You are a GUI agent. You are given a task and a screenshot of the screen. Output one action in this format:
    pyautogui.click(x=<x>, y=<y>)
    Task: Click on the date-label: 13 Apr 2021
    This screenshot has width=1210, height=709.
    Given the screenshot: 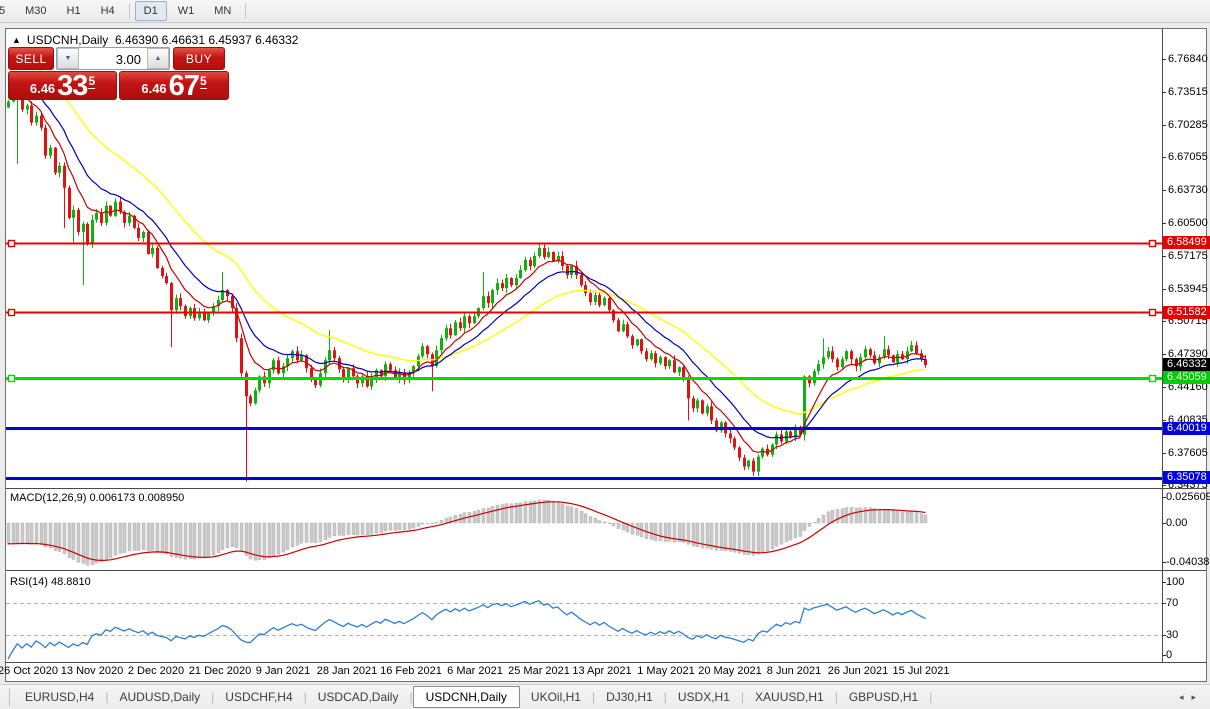 What is the action you would take?
    pyautogui.click(x=602, y=671)
    